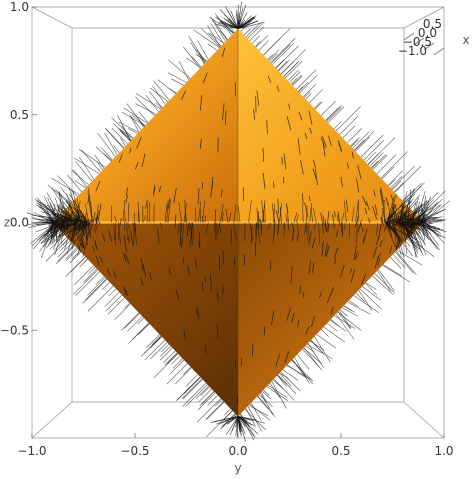  Describe the element at coordinates (134, 451) in the screenshot. I see `x-tick-label: −0.5` at that location.